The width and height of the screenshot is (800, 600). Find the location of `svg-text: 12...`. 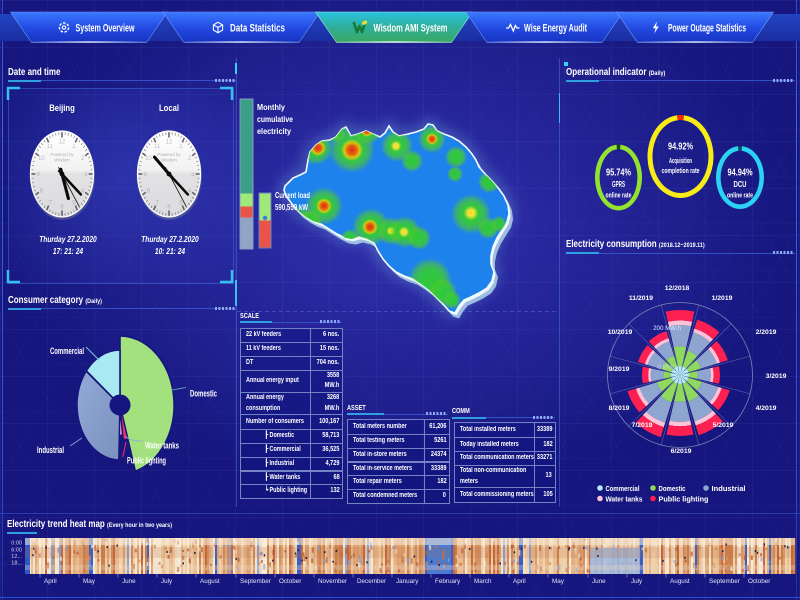

svg-text: 12... is located at coordinates (16, 557).